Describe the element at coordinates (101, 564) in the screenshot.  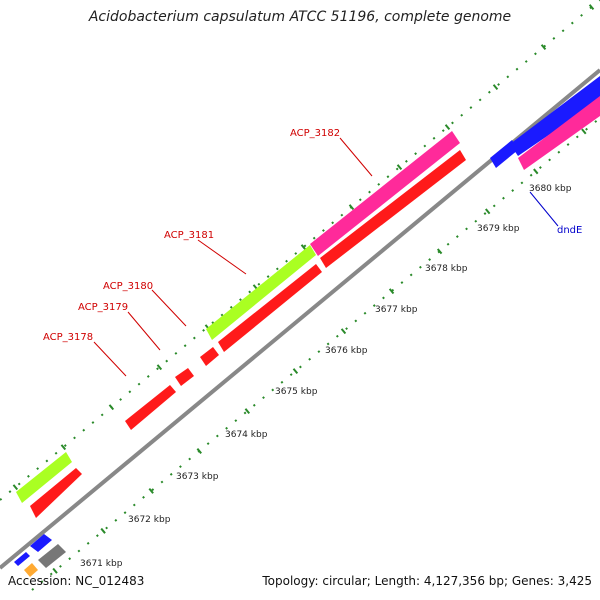
I see `scale-label: 3671 kbp` at that location.